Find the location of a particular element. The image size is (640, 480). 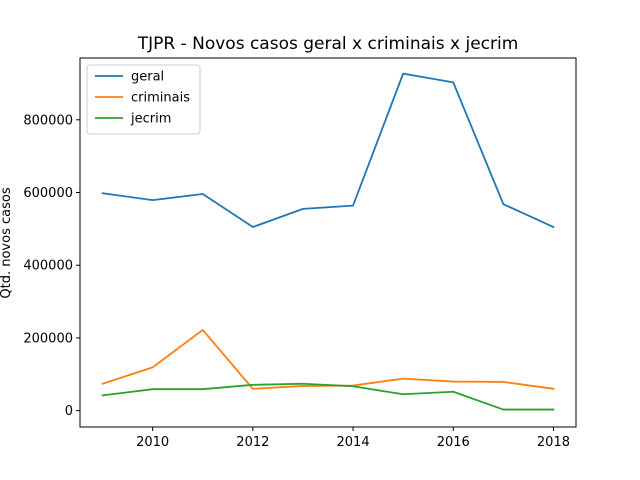

y-tick-label: 800000 is located at coordinates (48, 120).